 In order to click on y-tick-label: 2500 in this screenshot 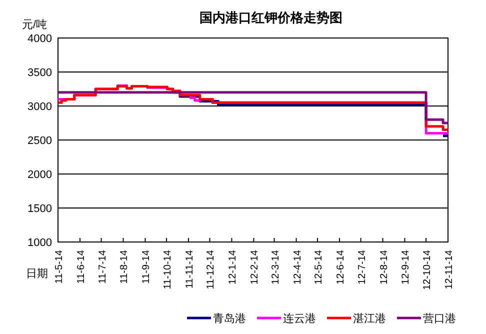, I will do `click(40, 141)`.